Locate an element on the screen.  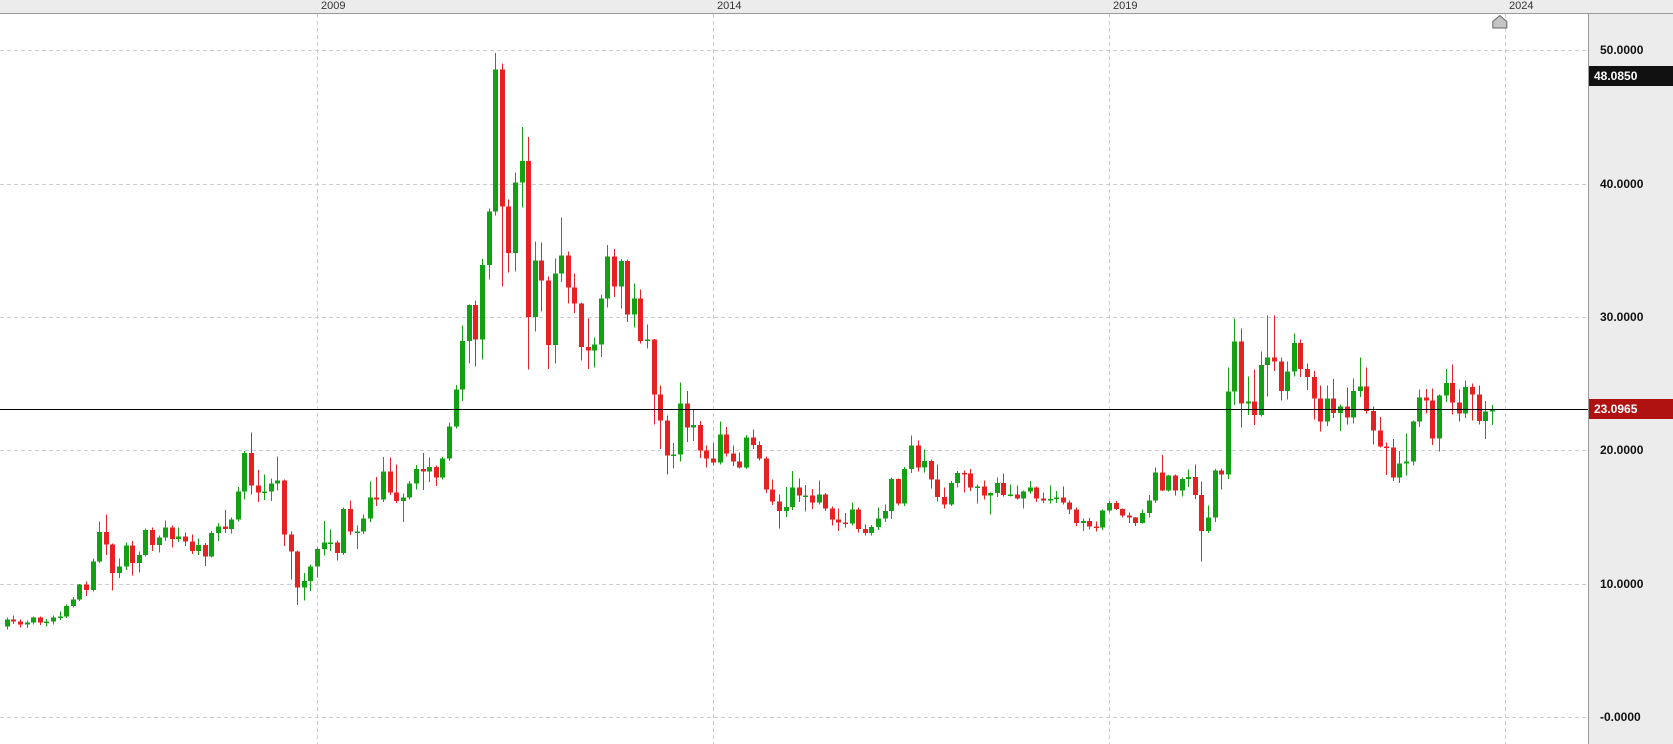
current-price-badge: 23.0965 is located at coordinates (1631, 409).